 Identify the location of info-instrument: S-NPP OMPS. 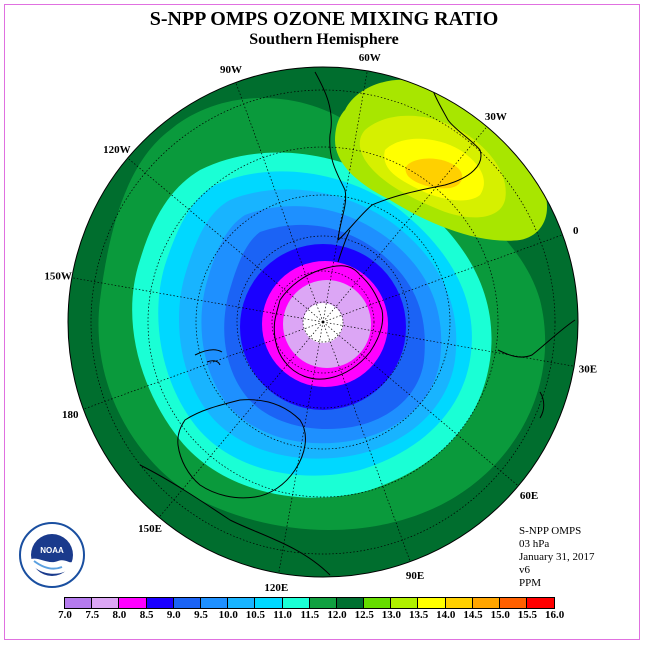
(550, 531).